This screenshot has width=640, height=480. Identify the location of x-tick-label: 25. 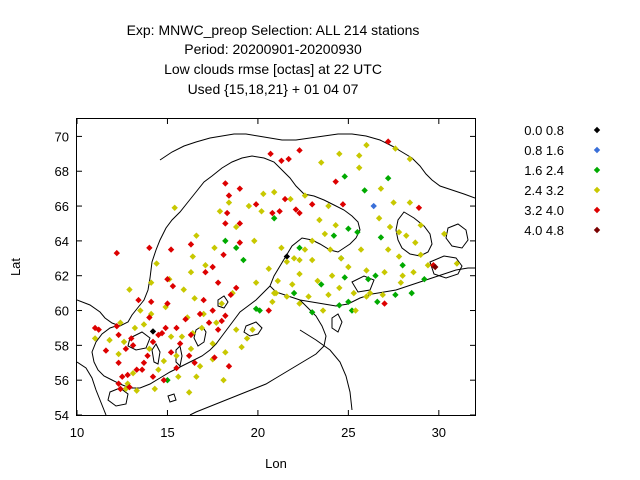
(348, 432).